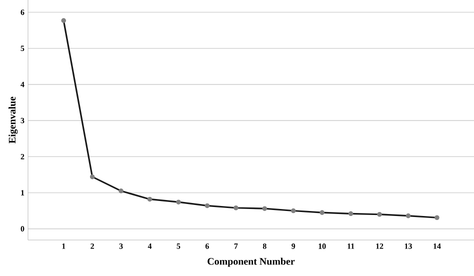 The image size is (474, 276). I want to click on x-axis-title: Component Number, so click(251, 262).